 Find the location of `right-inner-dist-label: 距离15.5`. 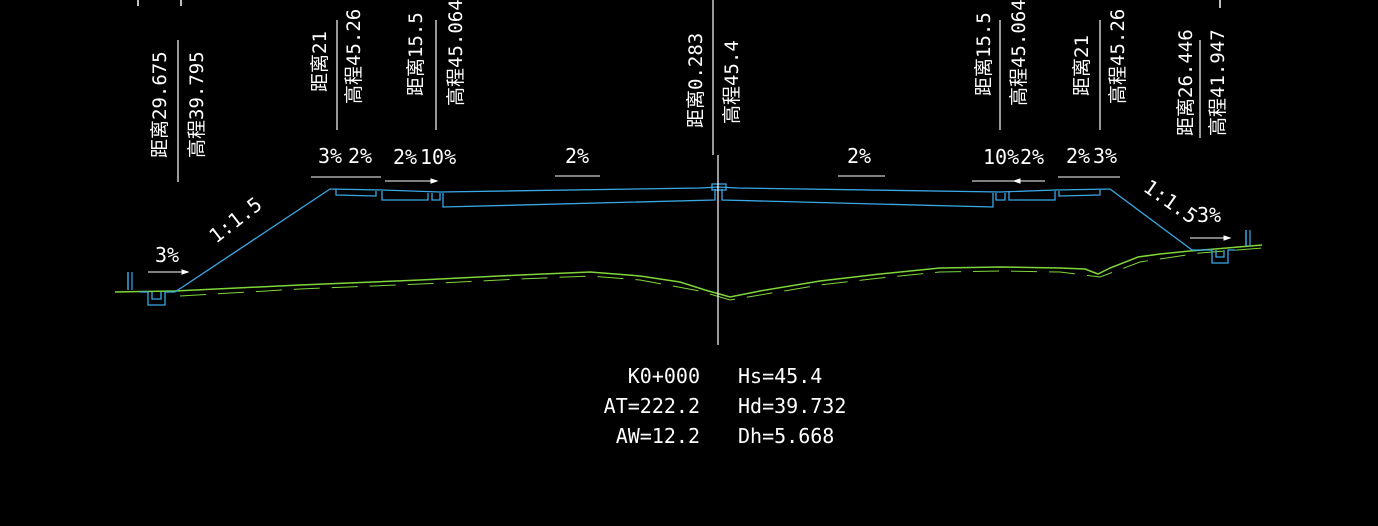

right-inner-dist-label: 距离15.5 is located at coordinates (984, 54).